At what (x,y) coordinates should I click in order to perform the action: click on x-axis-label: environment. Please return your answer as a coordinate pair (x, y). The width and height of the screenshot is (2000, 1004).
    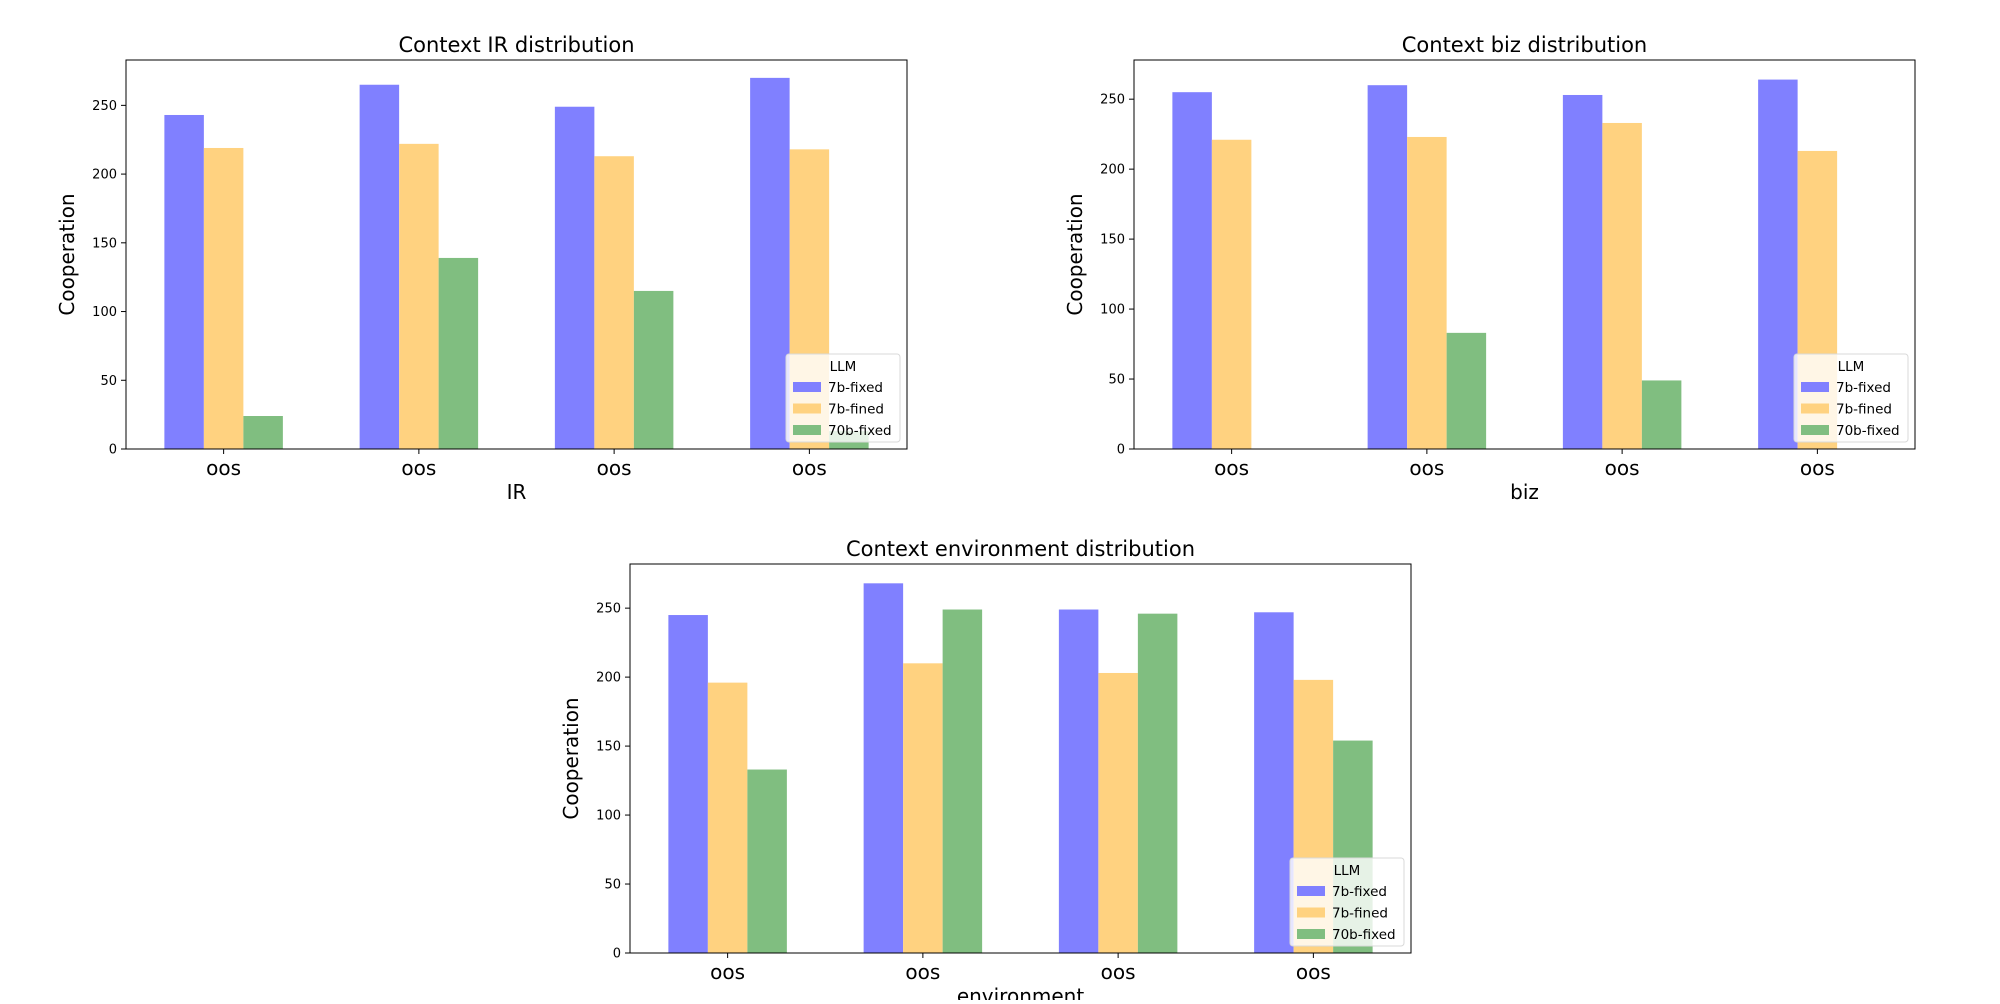
    Looking at the image, I should click on (1021, 992).